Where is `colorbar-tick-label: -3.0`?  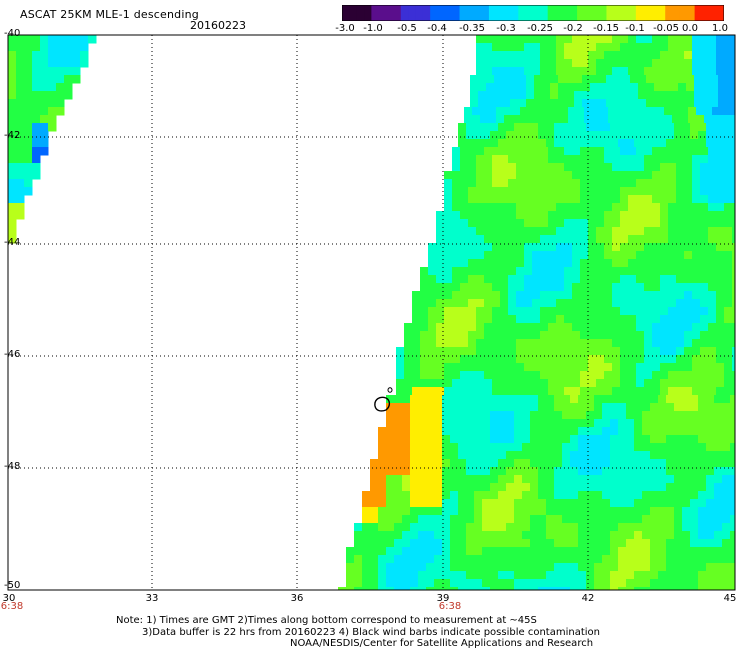
colorbar-tick-label: -3.0 is located at coordinates (345, 28).